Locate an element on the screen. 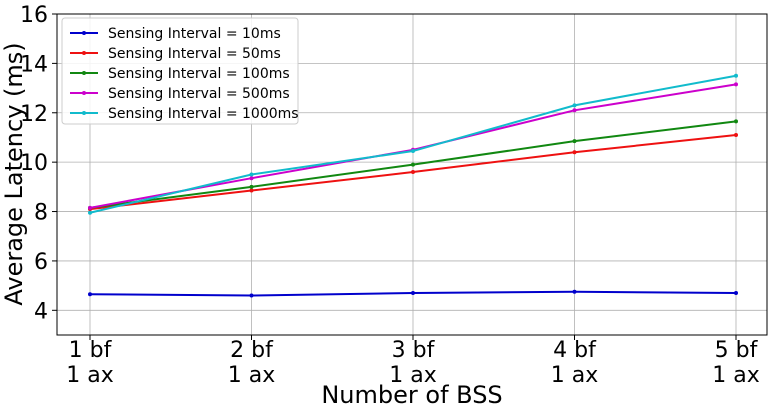 Image resolution: width=781 pixels, height=407 pixels. x-tick-label: 5 bf is located at coordinates (737, 350).